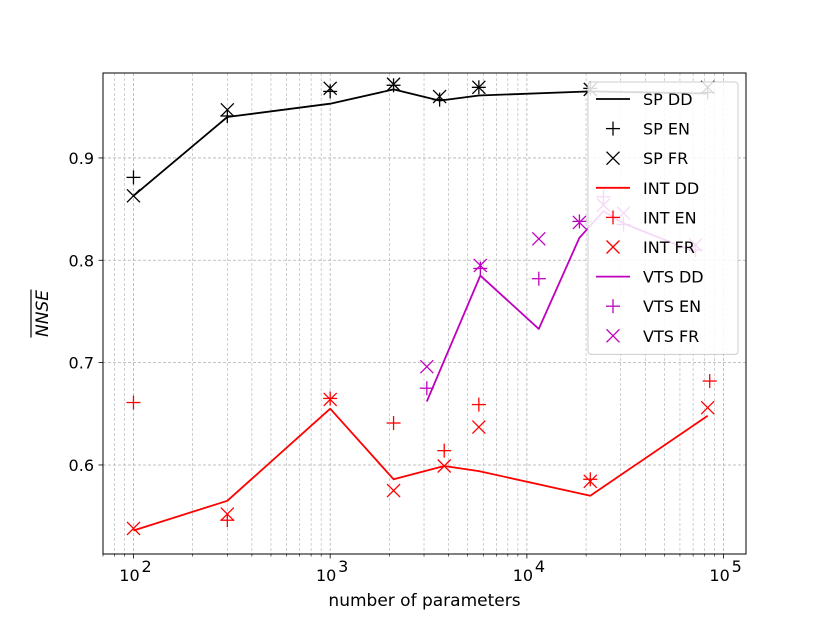  What do you see at coordinates (665, 158) in the screenshot?
I see `legend-label-sp-fr: SP FR` at bounding box center [665, 158].